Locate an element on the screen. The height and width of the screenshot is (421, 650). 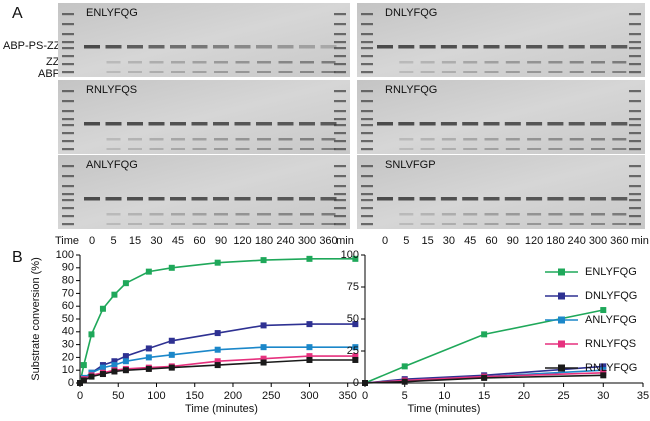
time-value: 300 is located at coordinates (307, 241).